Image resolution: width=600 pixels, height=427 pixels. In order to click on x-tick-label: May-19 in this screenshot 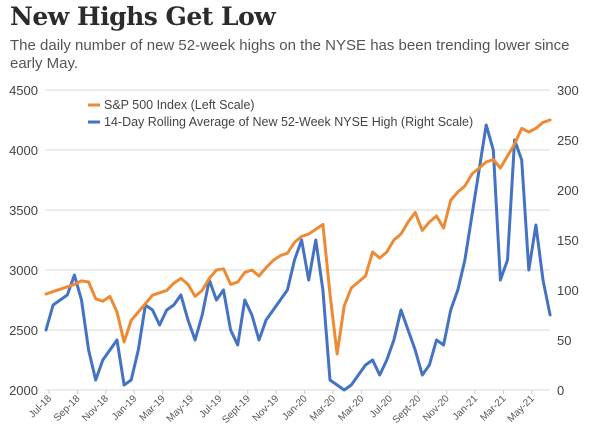, I will do `click(181, 409)`.